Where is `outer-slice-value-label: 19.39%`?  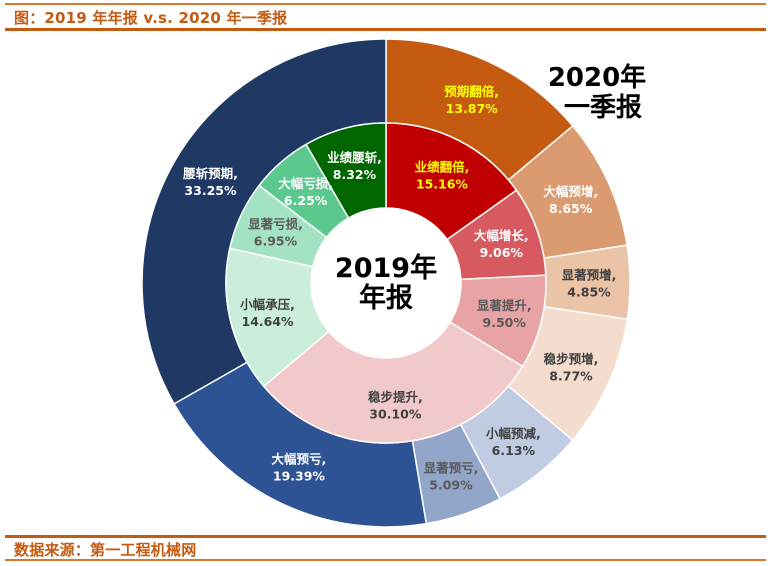 outer-slice-value-label: 19.39% is located at coordinates (299, 475).